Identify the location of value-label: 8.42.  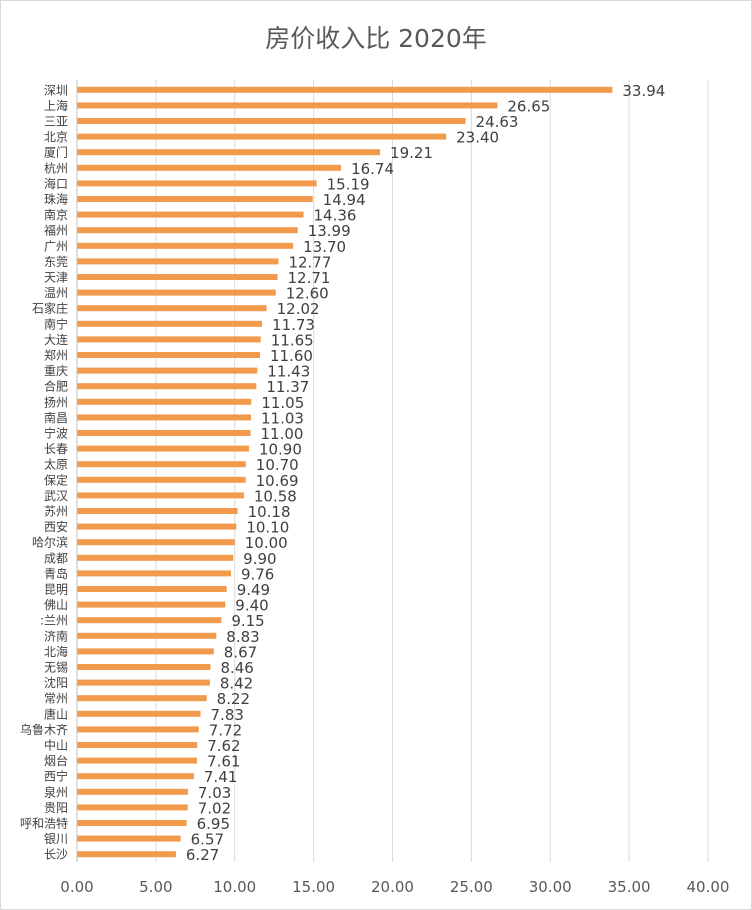
(236, 684).